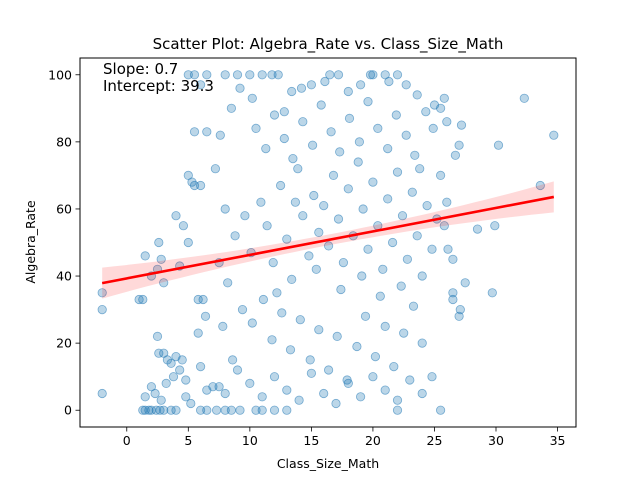 The image size is (640, 480). I want to click on slope-annotation: Slope: 0.7, so click(140, 69).